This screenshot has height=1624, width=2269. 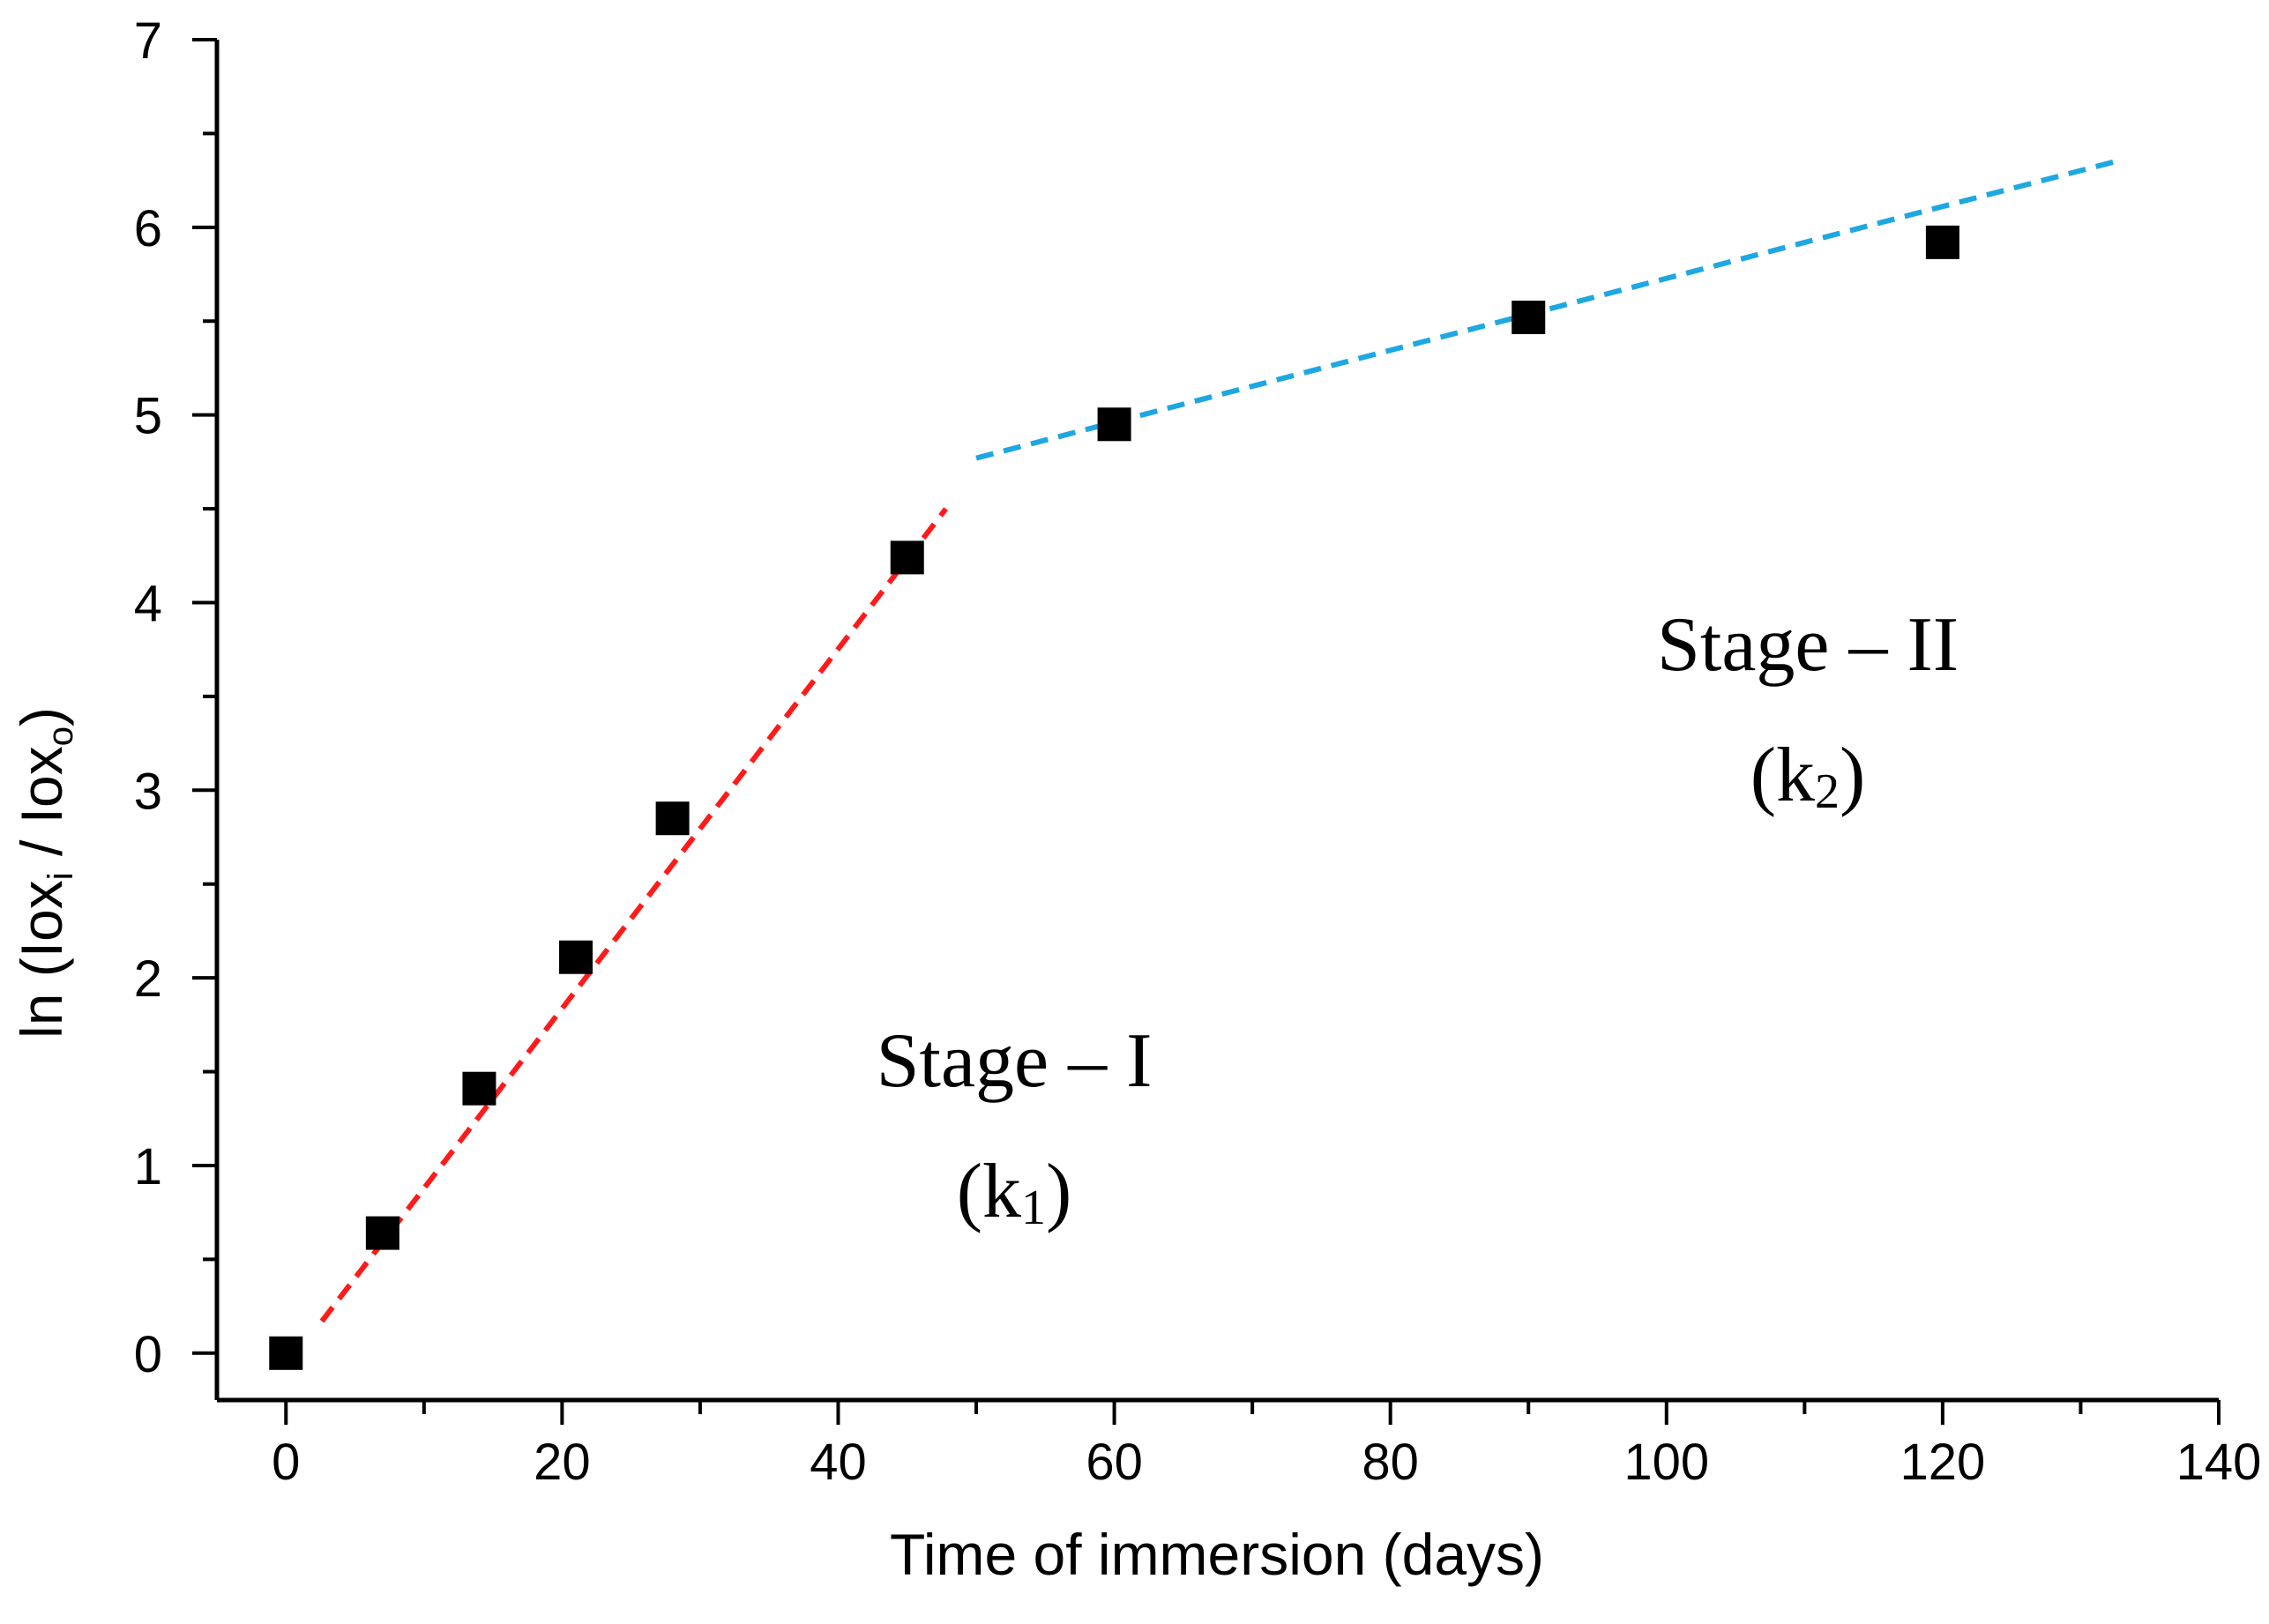 What do you see at coordinates (60, 736) in the screenshot?
I see `y-axis-title-sub-o: o` at bounding box center [60, 736].